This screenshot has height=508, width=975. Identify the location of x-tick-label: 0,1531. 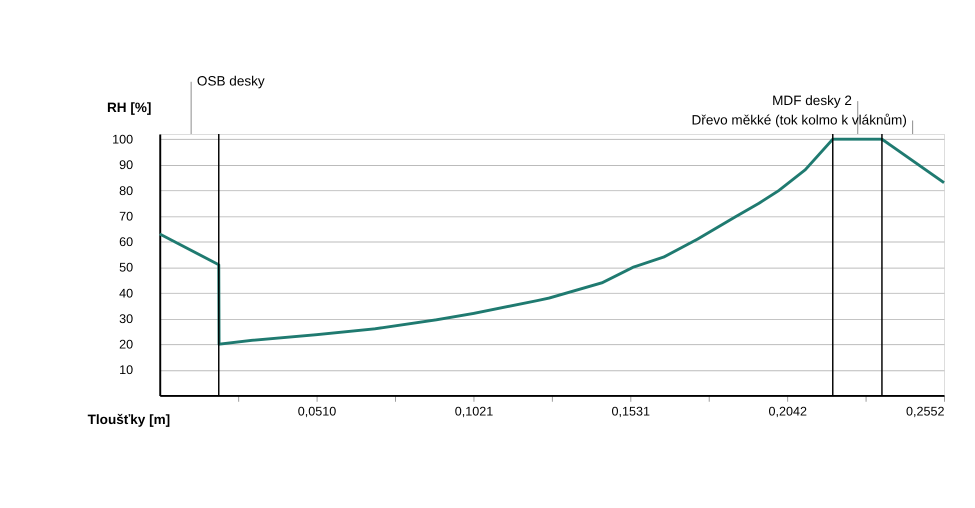
(630, 411).